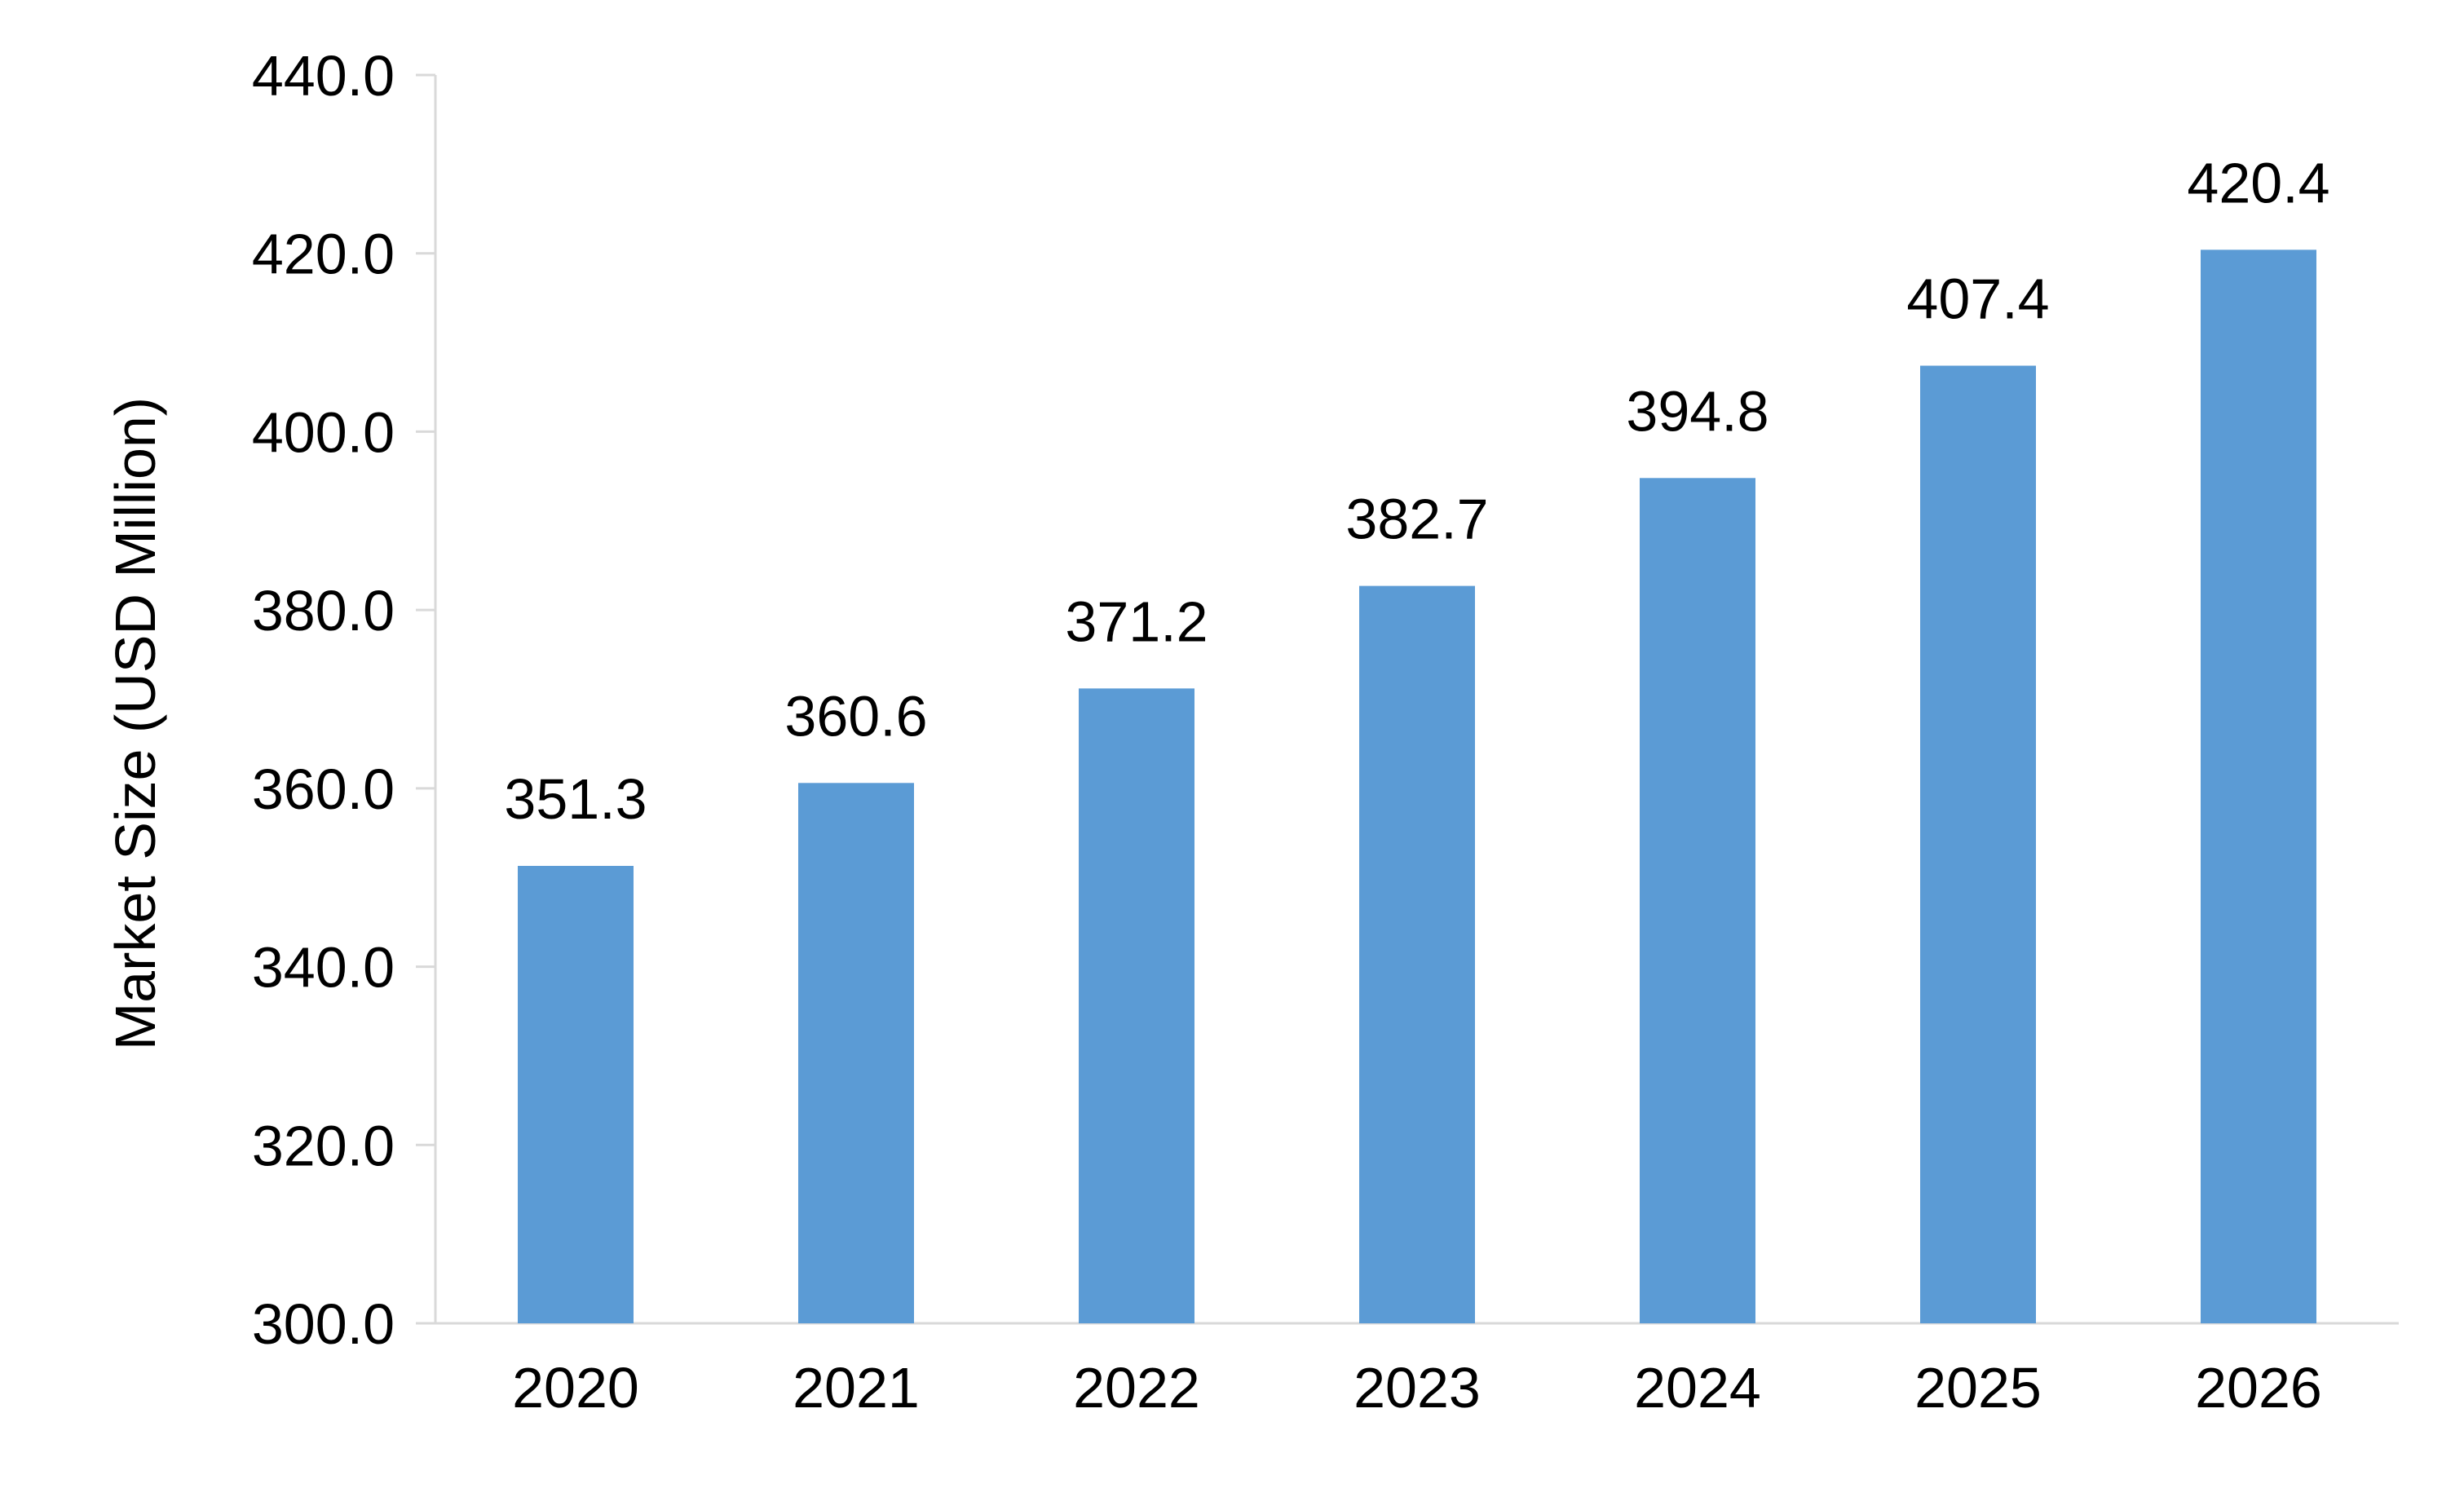 The image size is (2464, 1488). What do you see at coordinates (323, 1324) in the screenshot?
I see `y-tick-label: 300.0` at bounding box center [323, 1324].